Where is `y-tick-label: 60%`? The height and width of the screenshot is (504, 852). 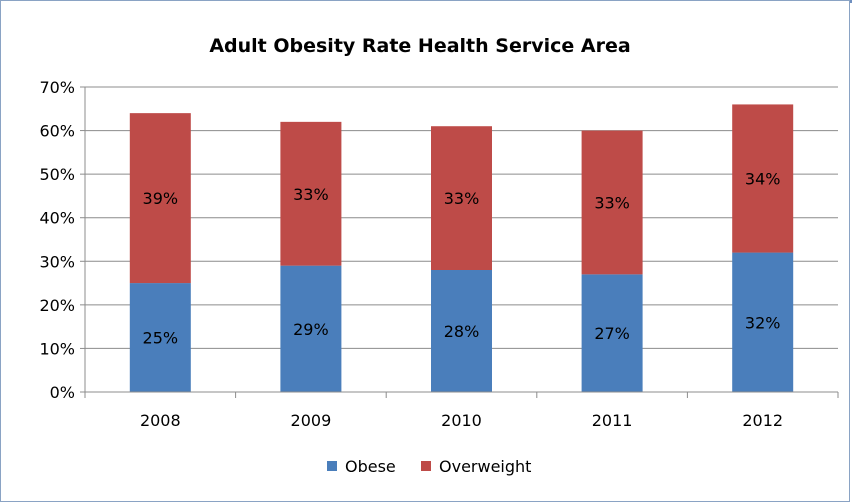
y-tick-label: 60% is located at coordinates (57, 131).